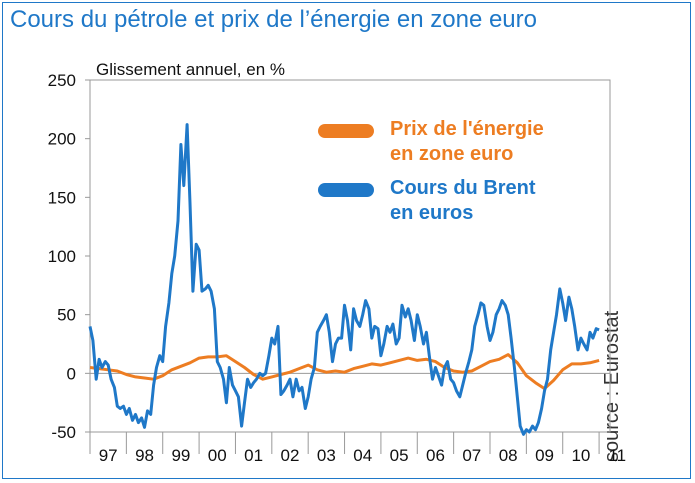  What do you see at coordinates (190, 69) in the screenshot?
I see `y-axis-subtitle: Glissement annuel, en %` at bounding box center [190, 69].